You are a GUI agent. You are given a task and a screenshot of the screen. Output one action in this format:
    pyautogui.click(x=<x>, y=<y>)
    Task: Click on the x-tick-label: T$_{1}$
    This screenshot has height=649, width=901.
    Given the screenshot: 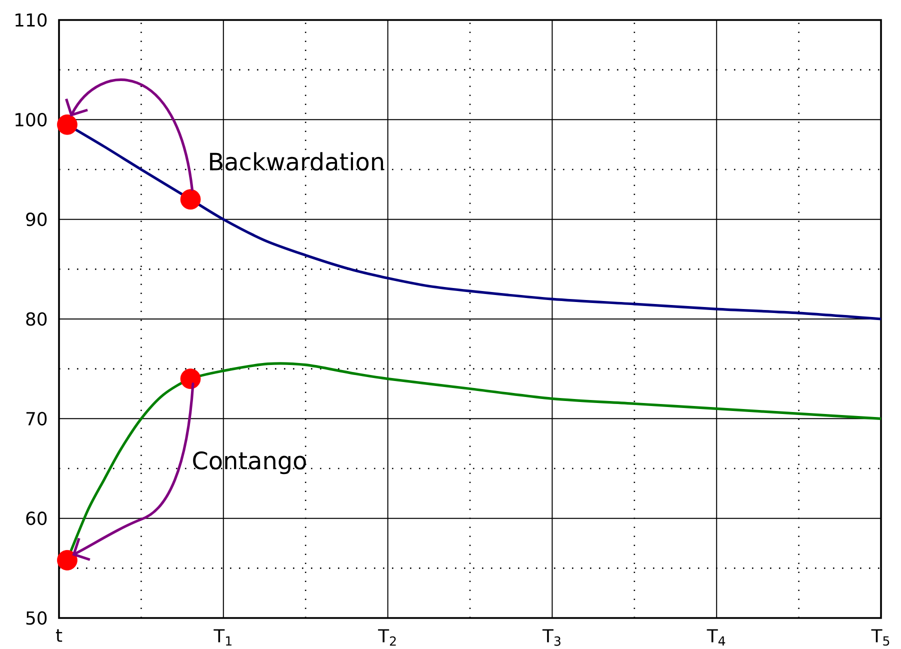 What is the action you would take?
    pyautogui.click(x=223, y=637)
    